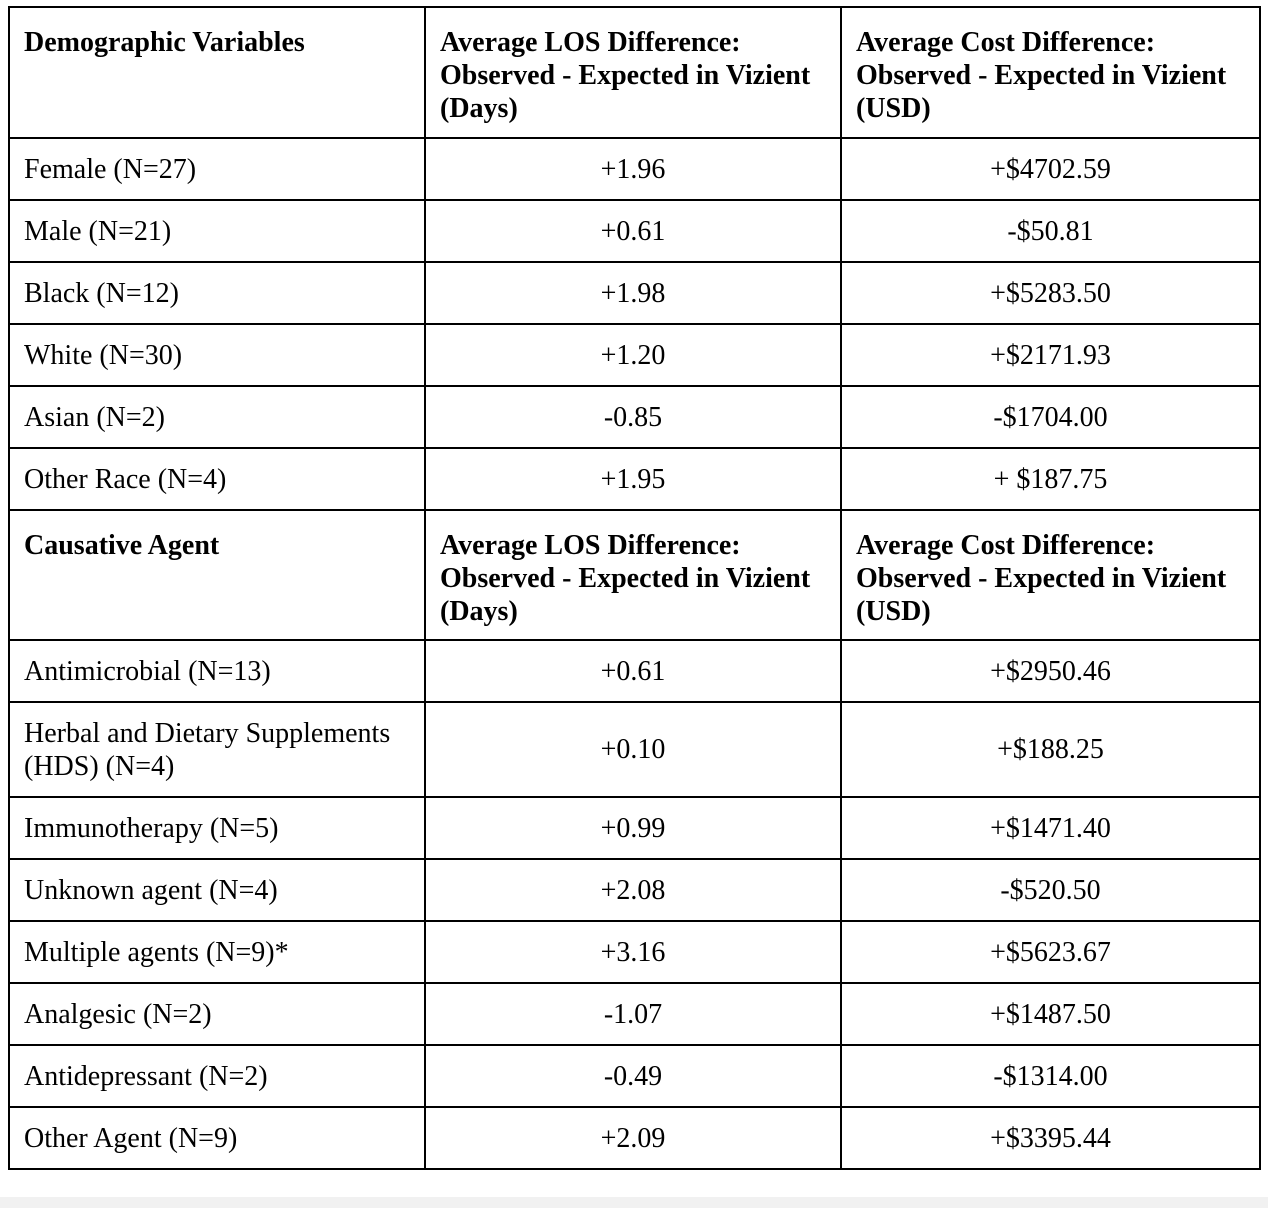 The height and width of the screenshot is (1208, 1268). I want to click on los-value: -1.07, so click(633, 1014).